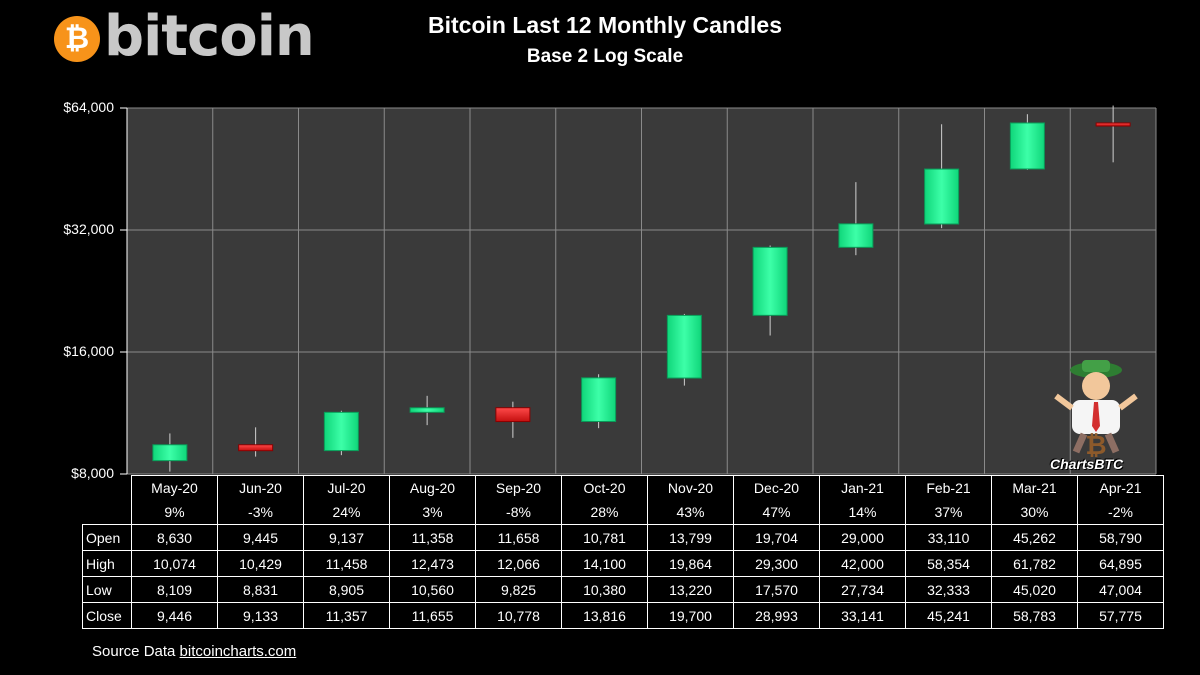  What do you see at coordinates (776, 615) in the screenshot?
I see `table-cell: 28,993` at bounding box center [776, 615].